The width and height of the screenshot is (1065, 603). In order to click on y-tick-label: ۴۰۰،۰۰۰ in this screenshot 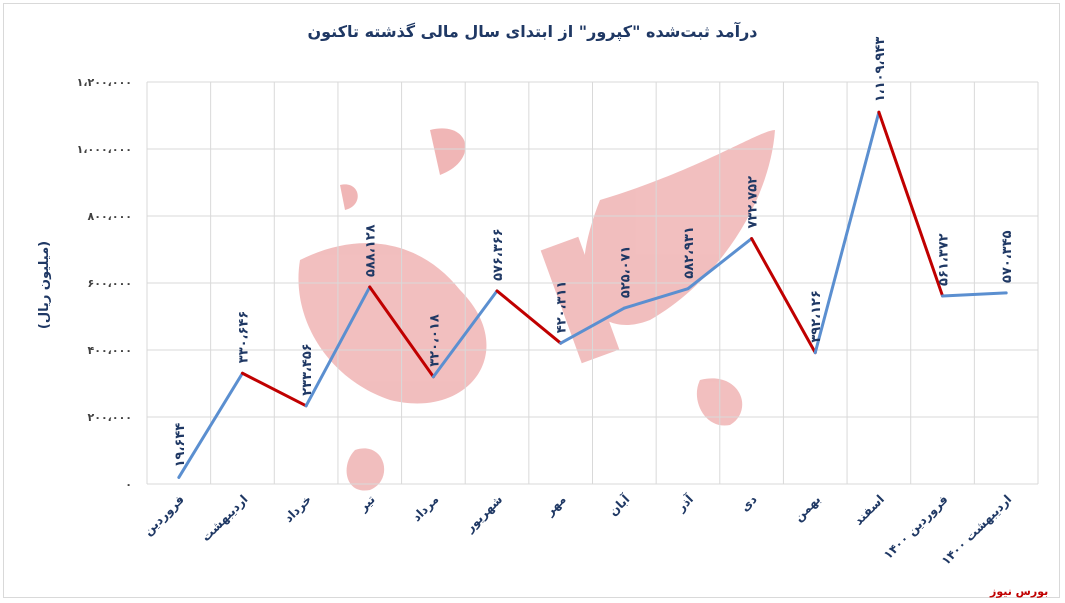, I will do `click(110, 350)`.